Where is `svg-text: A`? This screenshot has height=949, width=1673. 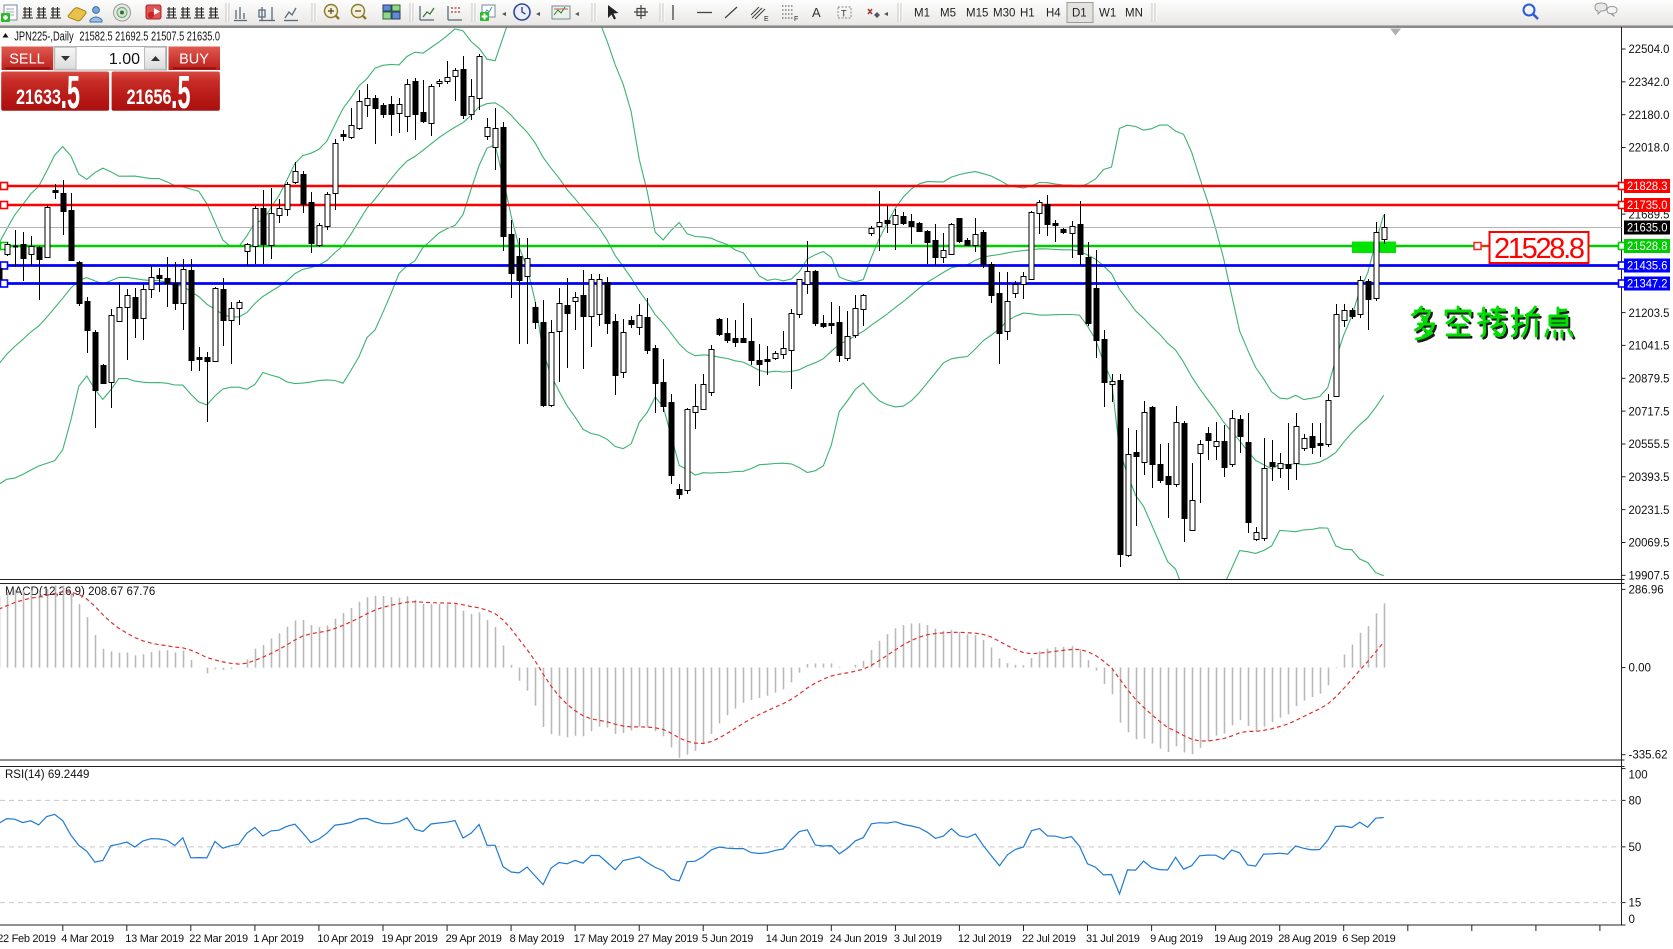 svg-text: A is located at coordinates (816, 12).